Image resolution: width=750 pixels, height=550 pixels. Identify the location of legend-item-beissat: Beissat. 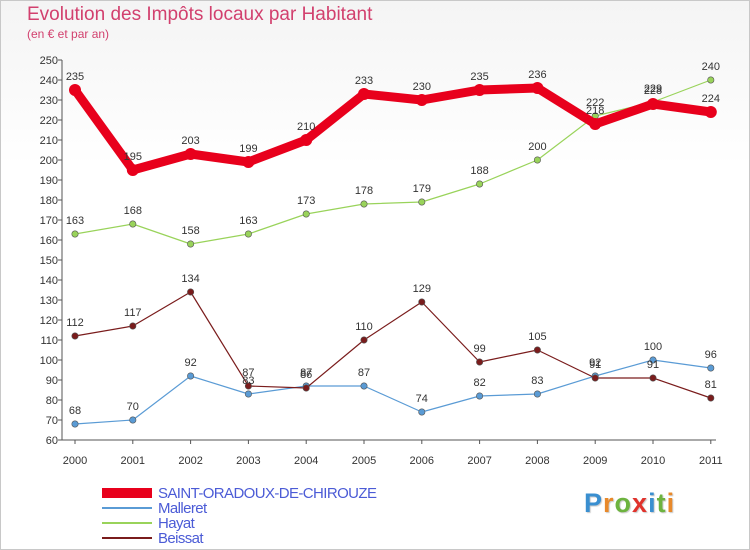
(153, 538).